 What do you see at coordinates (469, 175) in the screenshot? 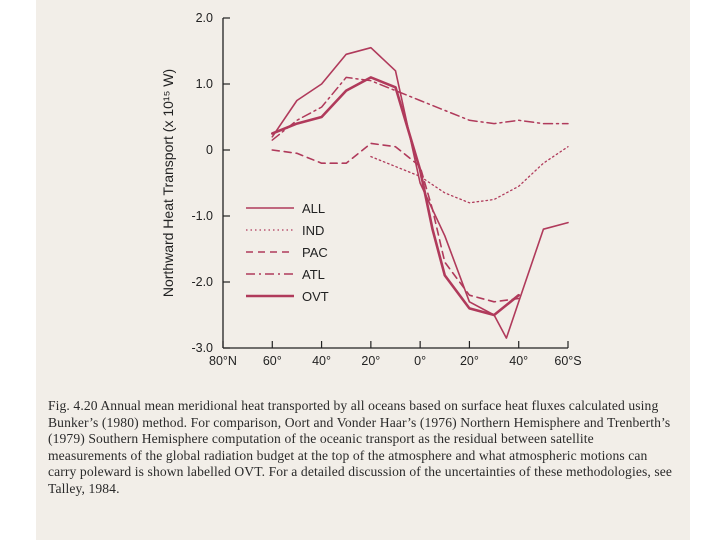
I see `series-line-ind` at bounding box center [469, 175].